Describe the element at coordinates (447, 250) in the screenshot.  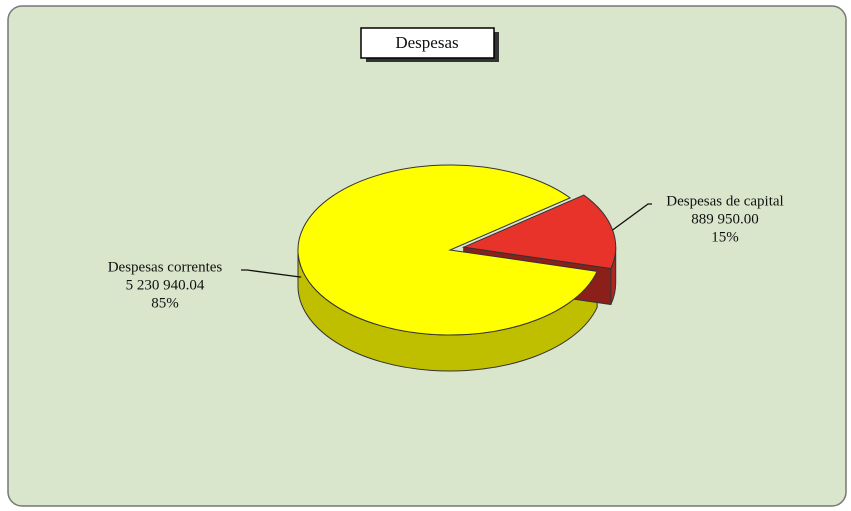
I see `slice` at that location.